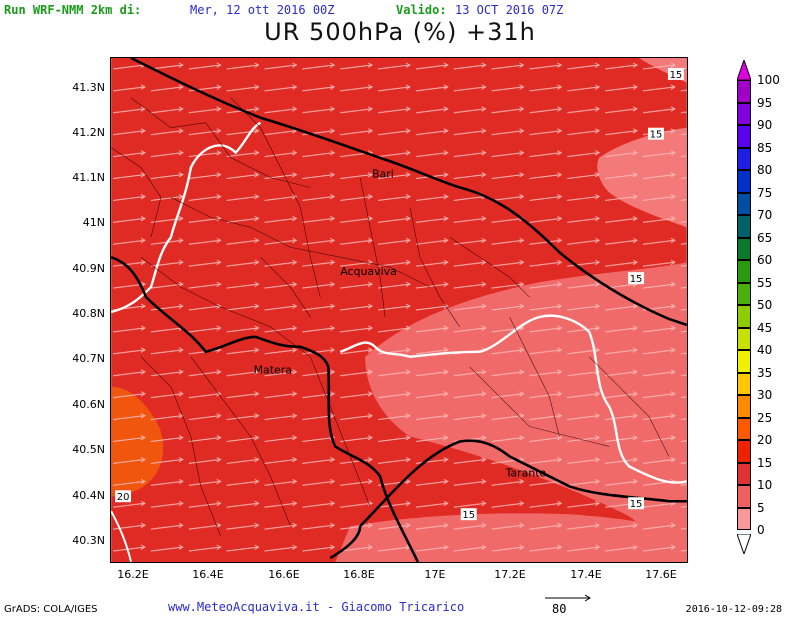 This screenshot has height=618, width=800. What do you see at coordinates (765, 305) in the screenshot?
I see `colorbar-label: 50` at bounding box center [765, 305].